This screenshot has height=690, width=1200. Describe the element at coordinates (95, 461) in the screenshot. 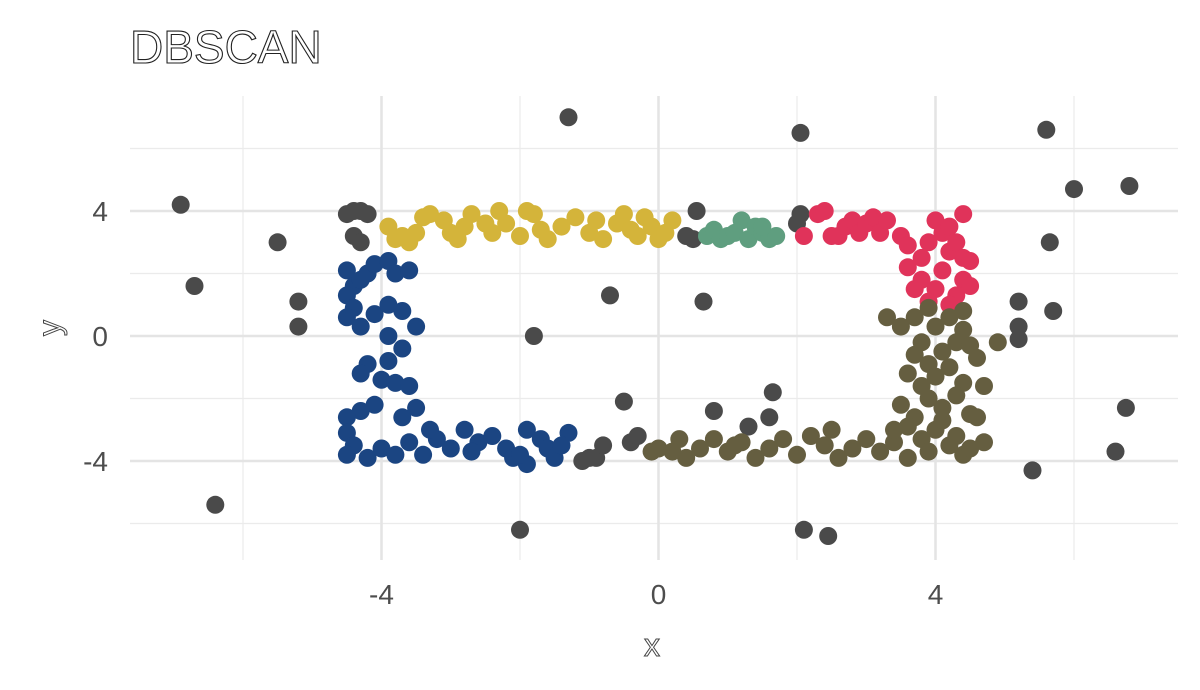

I see `y-tick-label: -4` at that location.